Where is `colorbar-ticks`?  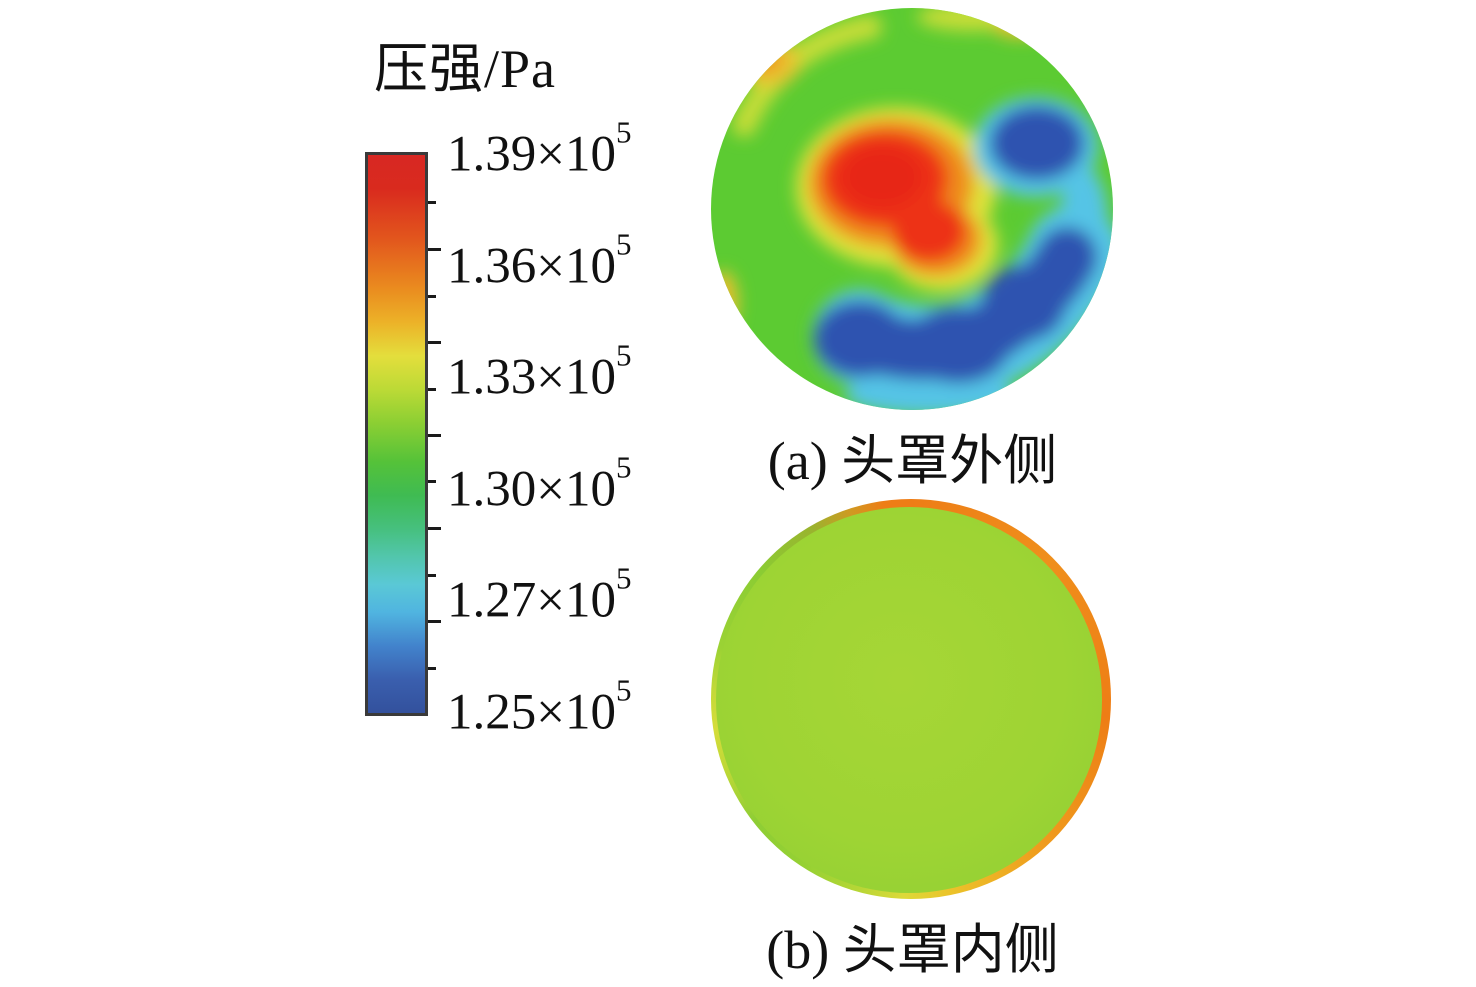
colorbar-ticks is located at coordinates (436, 434).